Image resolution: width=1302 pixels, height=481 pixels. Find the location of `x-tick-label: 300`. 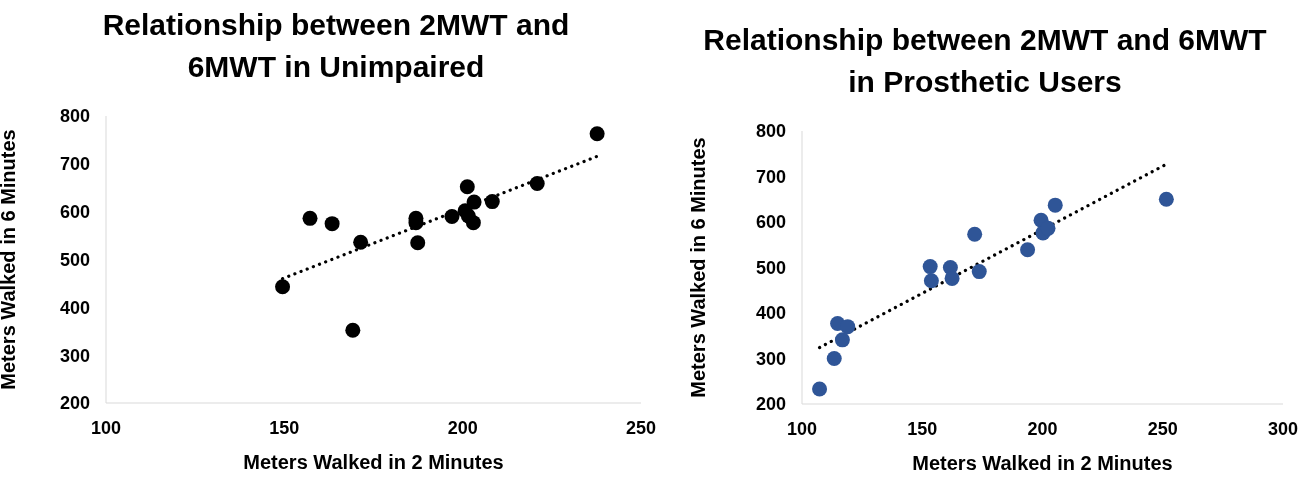

x-tick-label: 300 is located at coordinates (1283, 428).